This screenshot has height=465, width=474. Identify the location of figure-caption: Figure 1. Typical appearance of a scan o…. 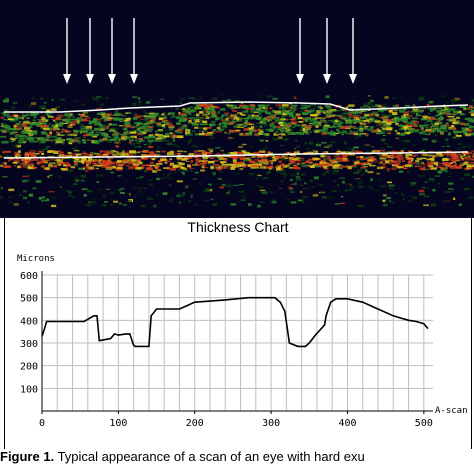
(237, 457).